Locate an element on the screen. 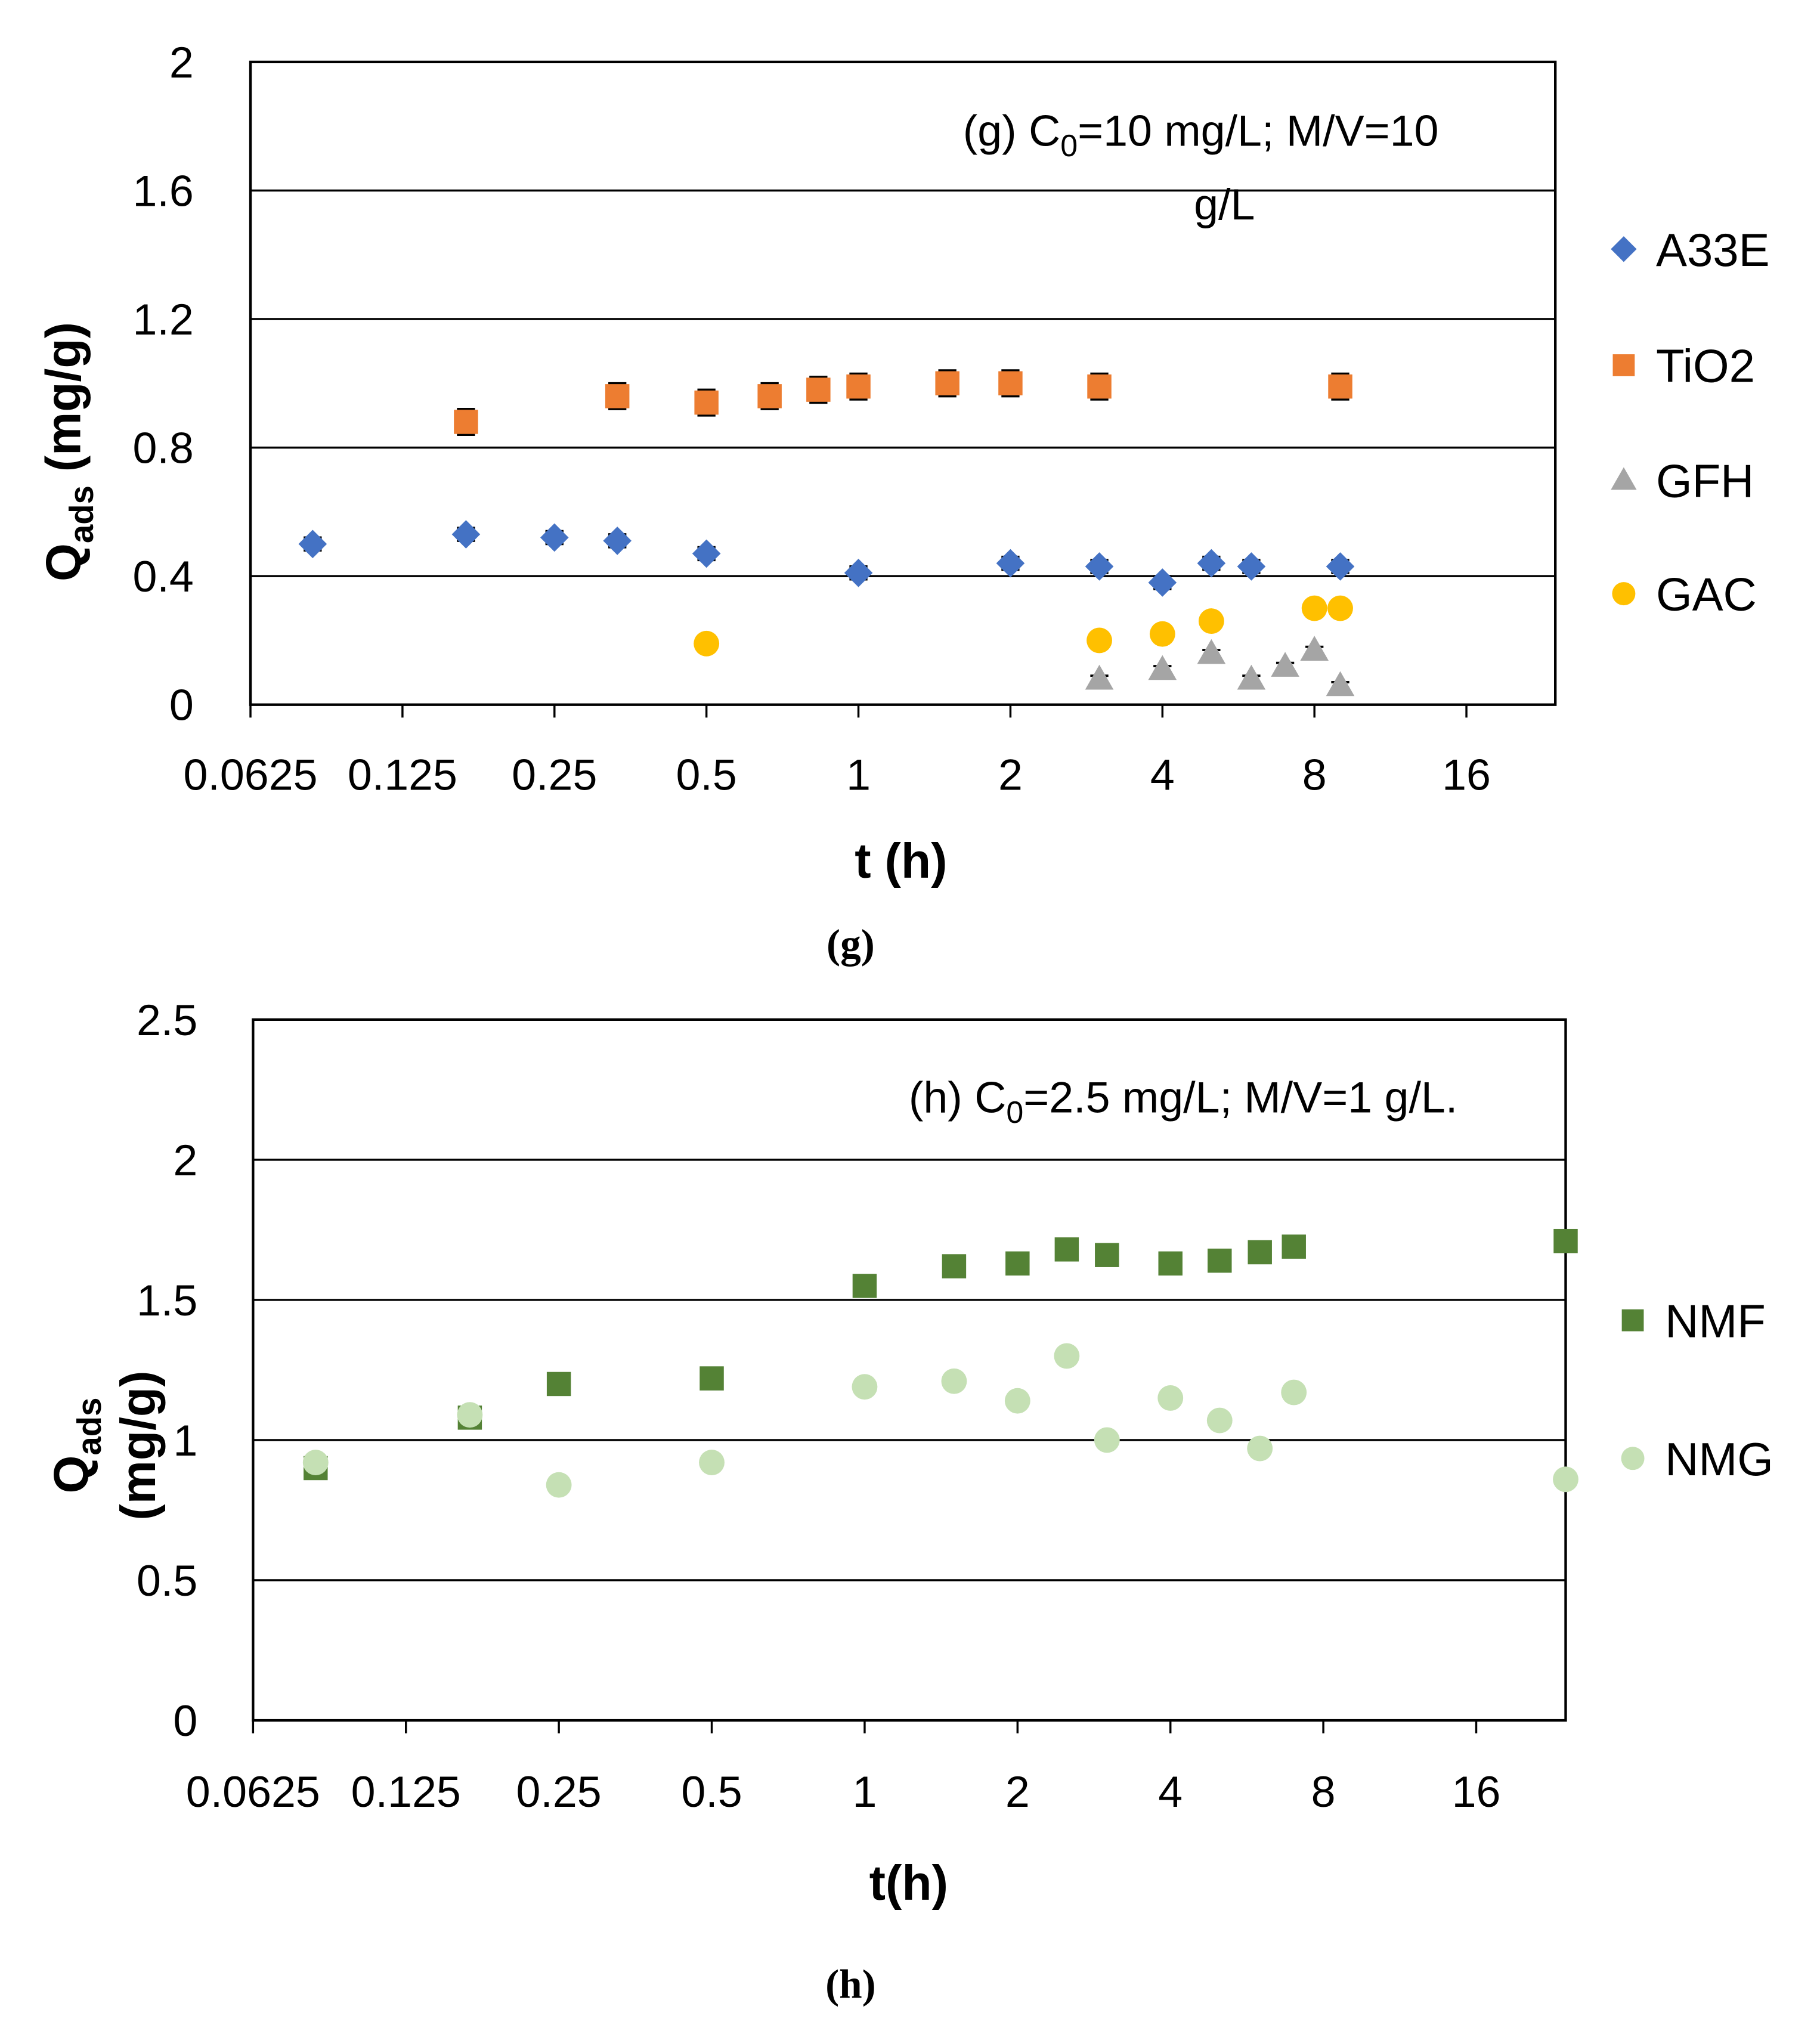  series-a33e is located at coordinates (826, 558).